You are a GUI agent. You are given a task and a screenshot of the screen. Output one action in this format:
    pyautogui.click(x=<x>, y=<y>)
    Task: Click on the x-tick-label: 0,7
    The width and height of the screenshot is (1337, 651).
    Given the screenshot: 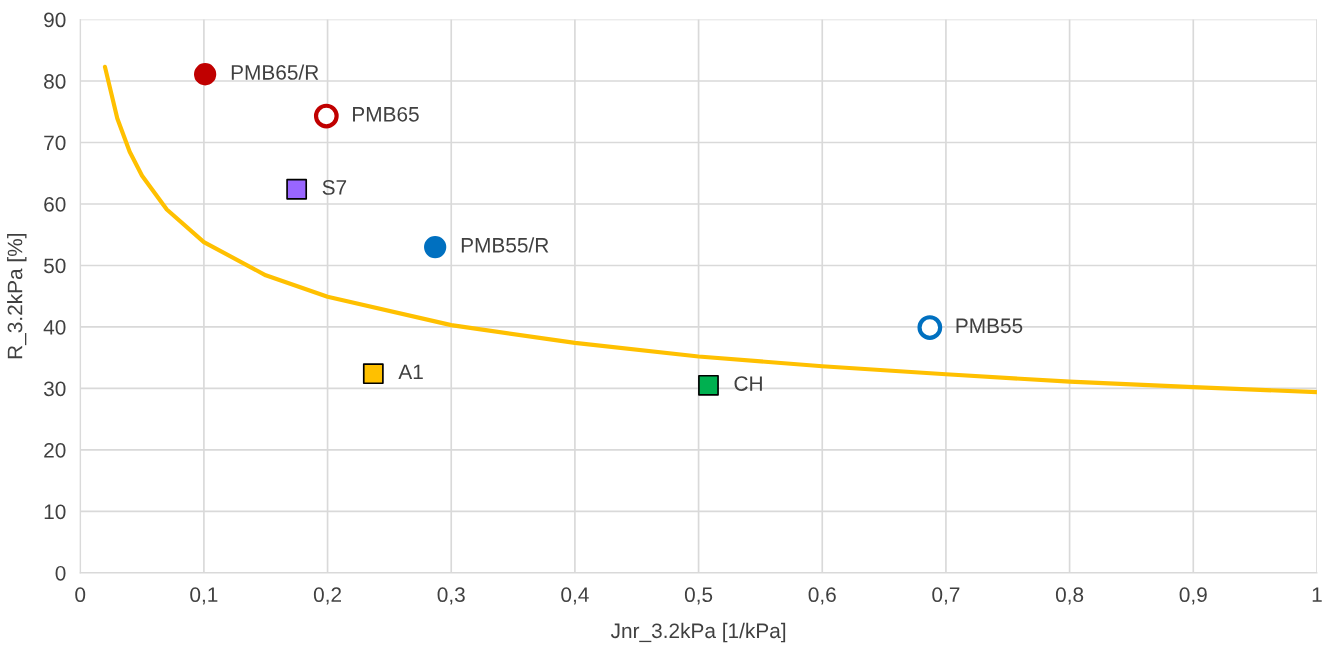 What is the action you would take?
    pyautogui.click(x=946, y=596)
    